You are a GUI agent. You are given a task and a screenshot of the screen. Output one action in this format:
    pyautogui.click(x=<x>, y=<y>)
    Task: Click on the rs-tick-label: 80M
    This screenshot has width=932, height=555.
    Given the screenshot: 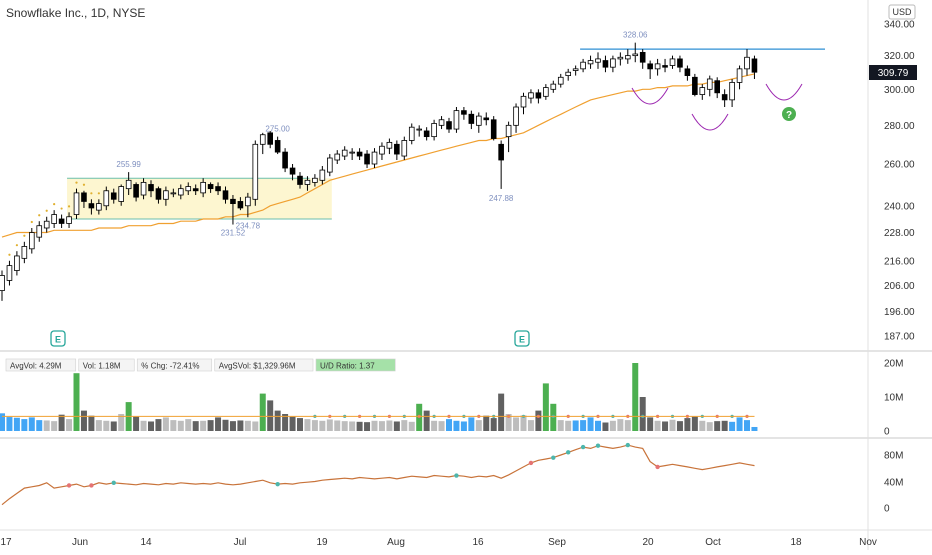 What is the action you would take?
    pyautogui.click(x=893, y=456)
    